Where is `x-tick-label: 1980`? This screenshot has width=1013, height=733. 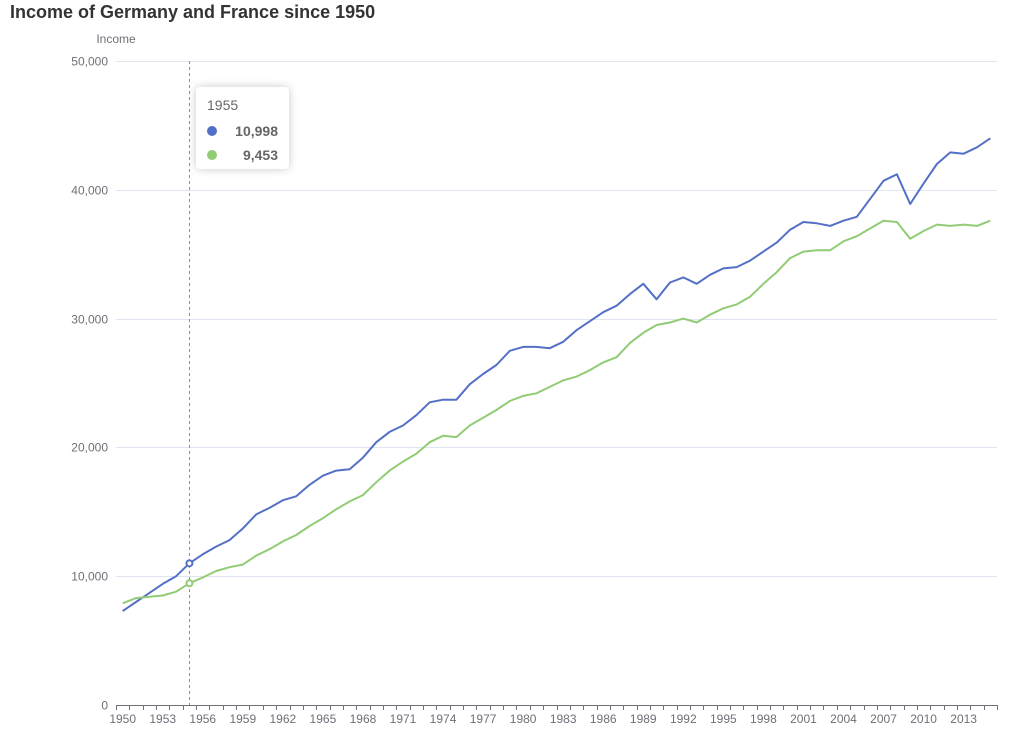 x-tick-label: 1980 is located at coordinates (523, 719).